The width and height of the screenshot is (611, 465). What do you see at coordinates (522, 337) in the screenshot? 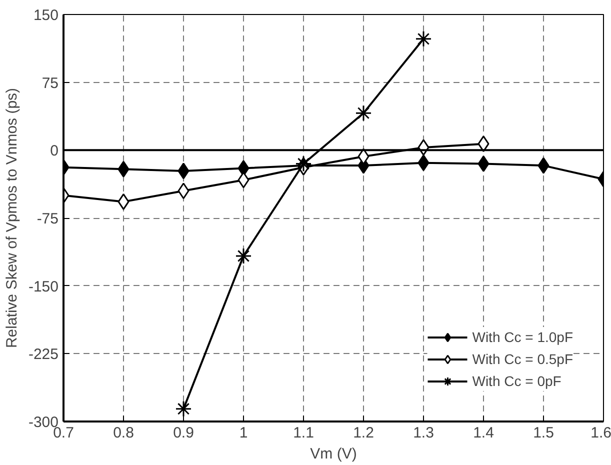
I see `legend-label: With Cc = 1.0pF` at bounding box center [522, 337].